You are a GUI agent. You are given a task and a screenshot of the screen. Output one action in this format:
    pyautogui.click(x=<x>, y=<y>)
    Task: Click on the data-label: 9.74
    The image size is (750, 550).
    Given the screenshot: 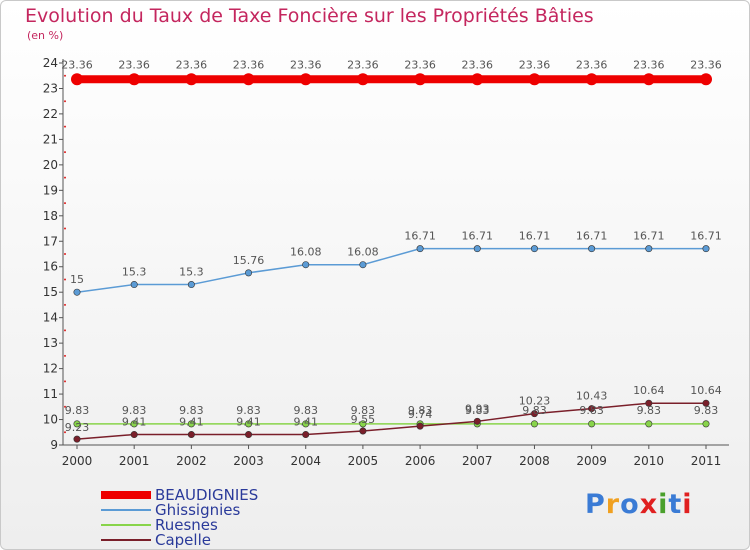 What is the action you would take?
    pyautogui.click(x=420, y=414)
    